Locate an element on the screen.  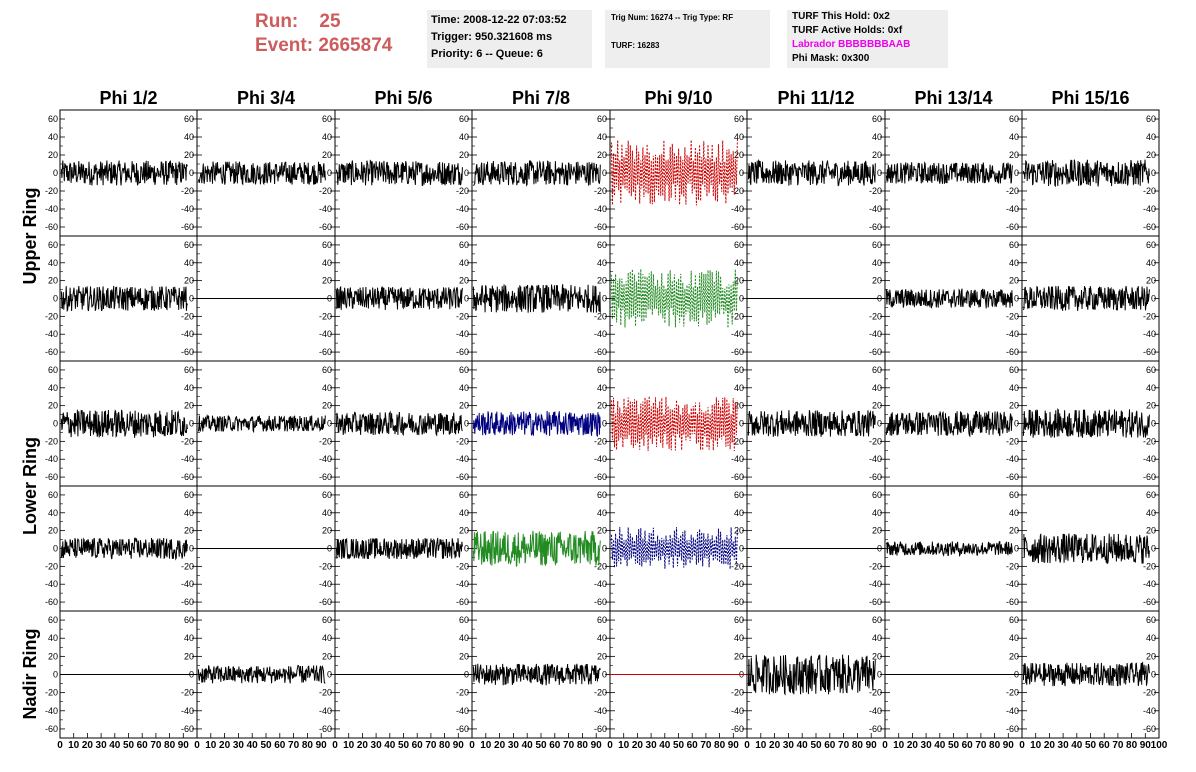
run-row: Run: 25 is located at coordinates (323, 22).